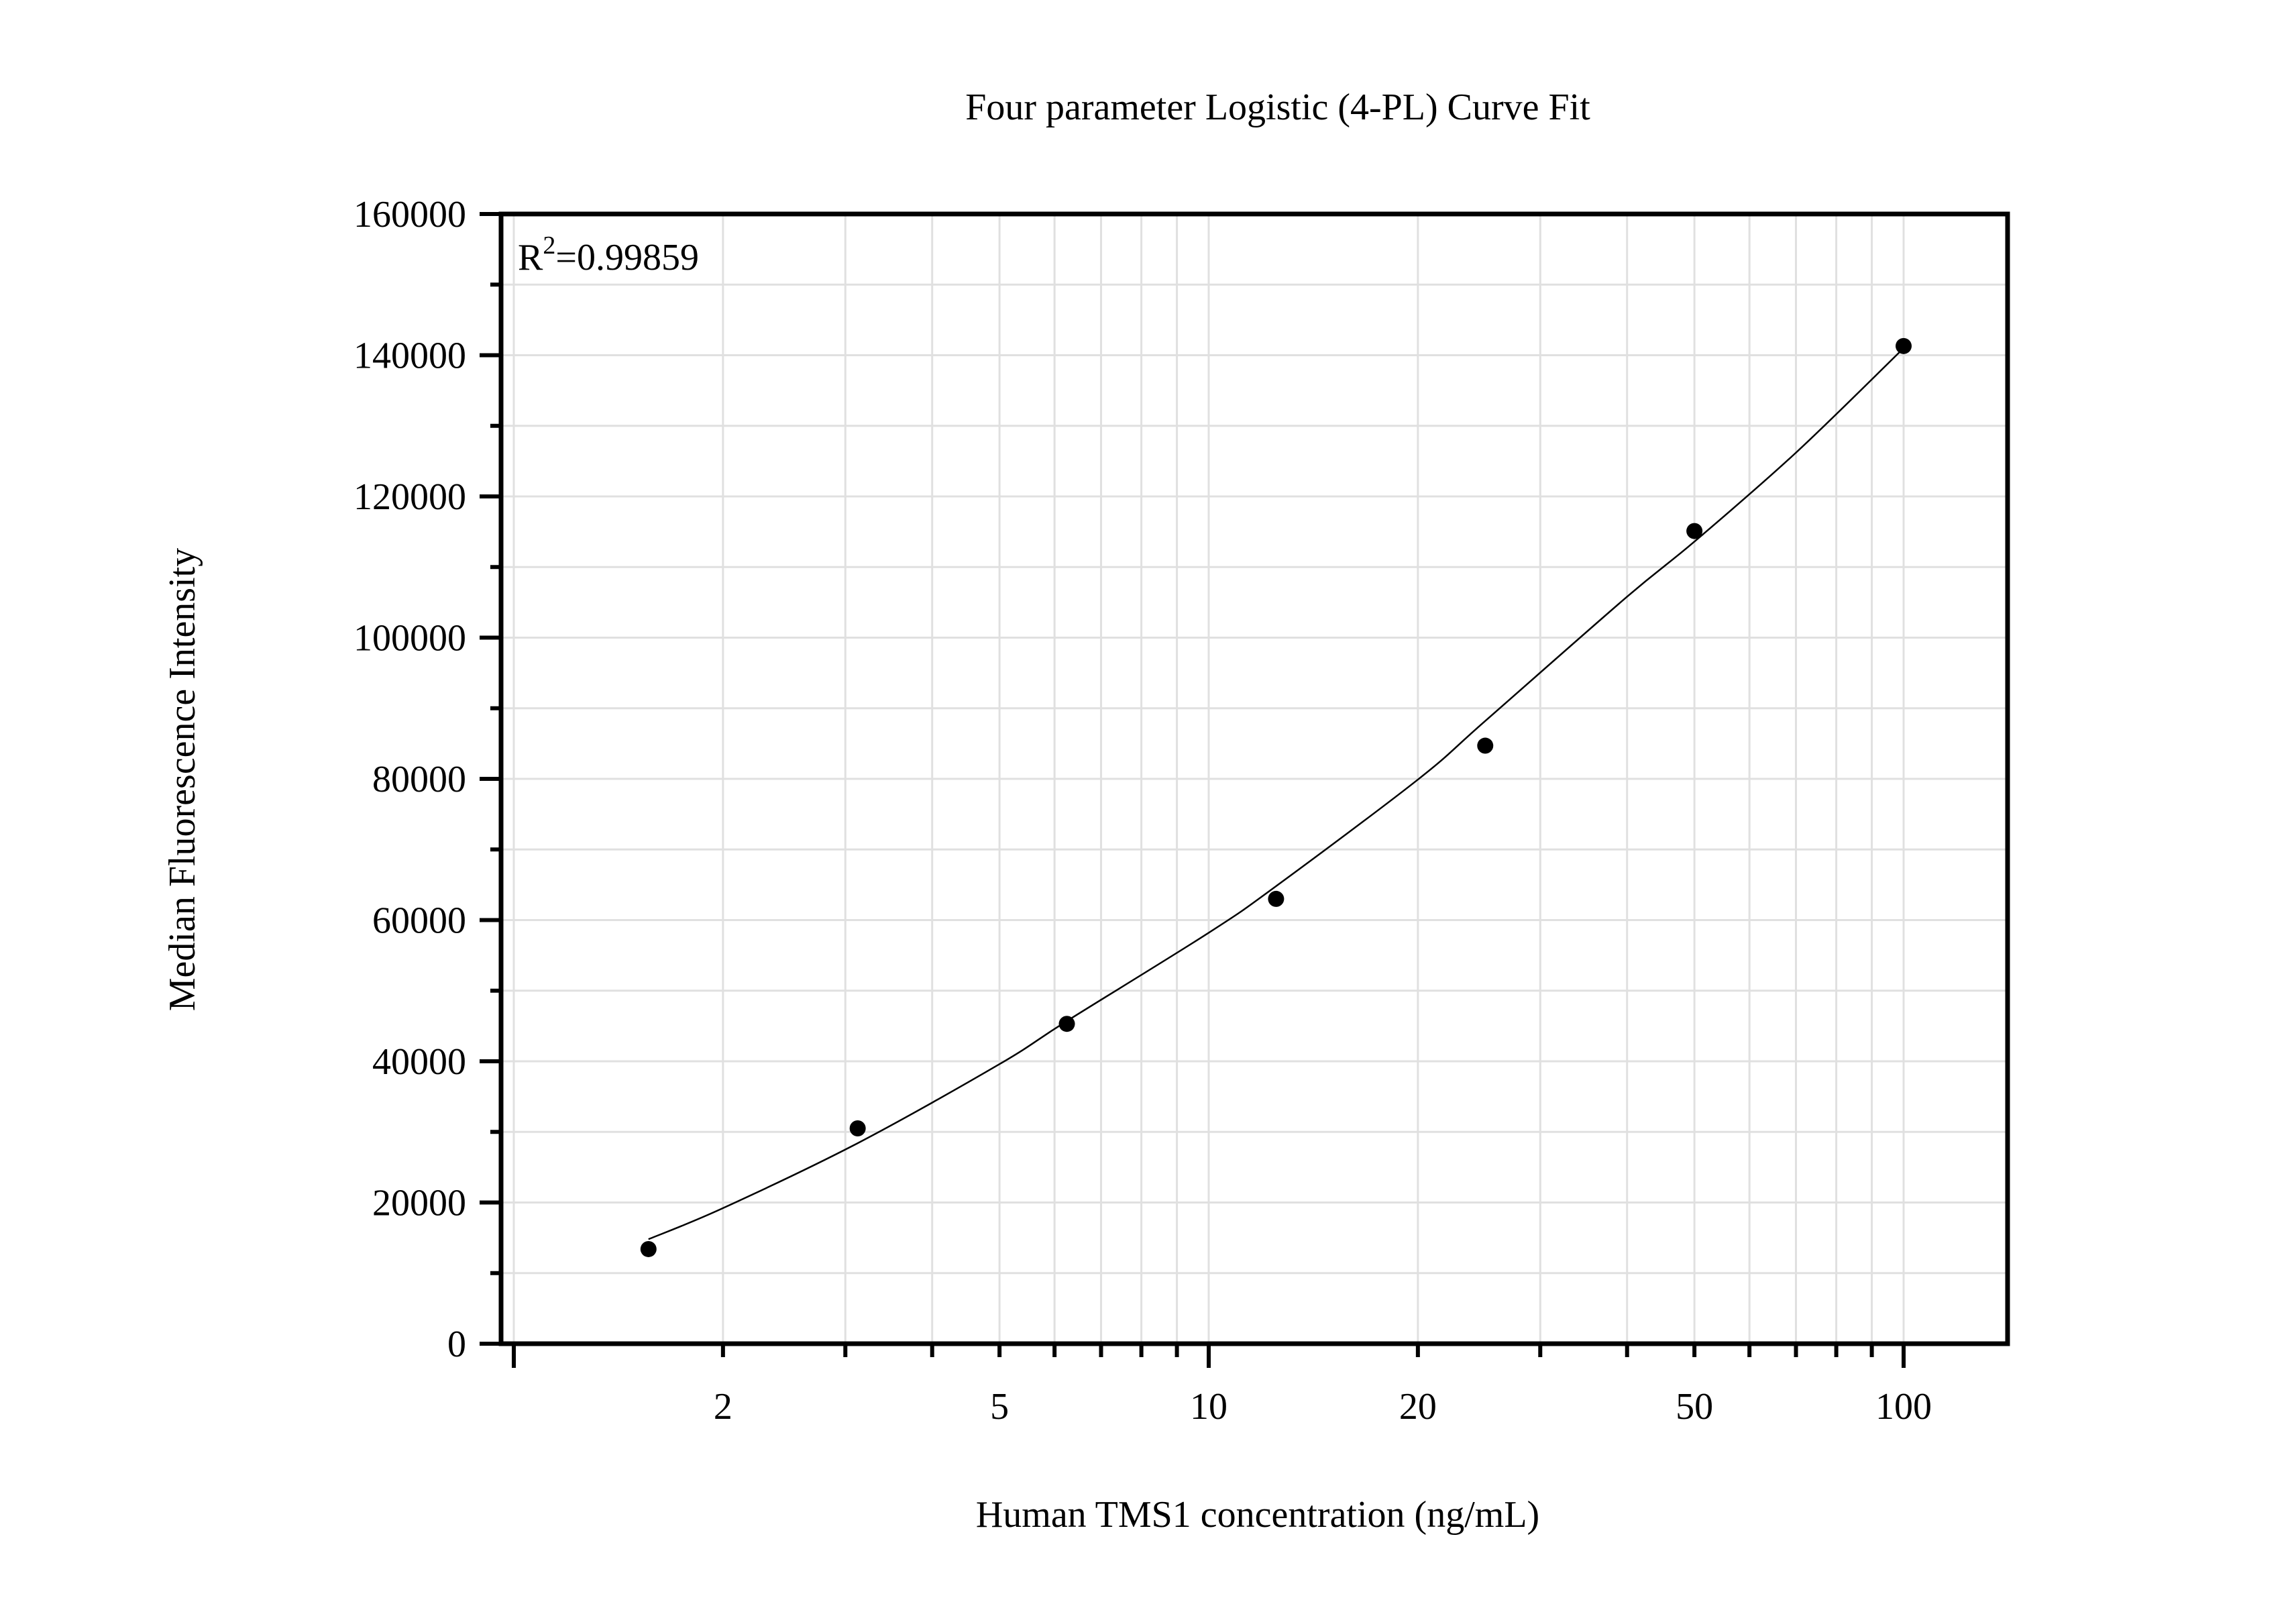 This screenshot has width=2296, height=1604. Describe the element at coordinates (409, 356) in the screenshot. I see `y-tick-label: 140000` at that location.